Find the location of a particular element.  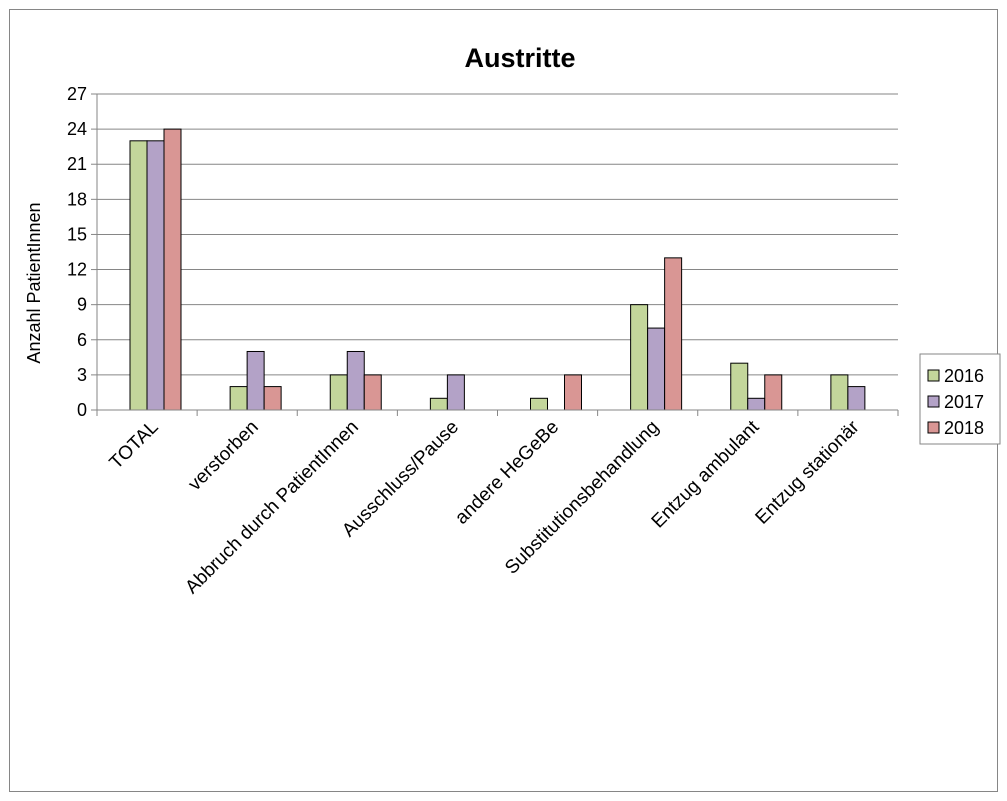

y-tick-label: 21 is located at coordinates (77, 164).